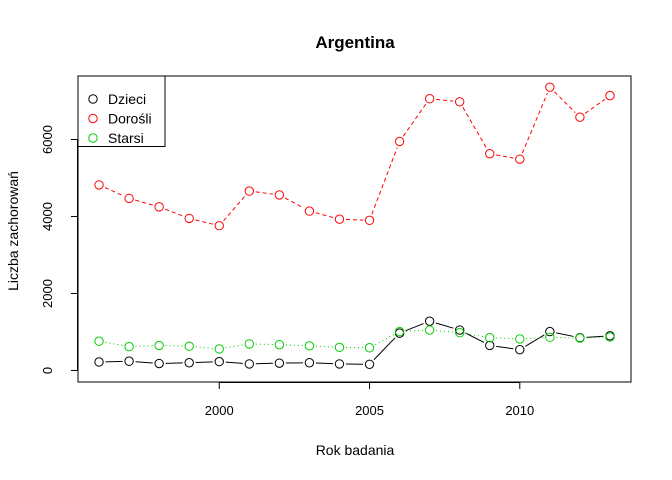 This screenshot has height=480, width=672. Describe the element at coordinates (47, 139) in the screenshot. I see `y-tick-label: 6000` at that location.